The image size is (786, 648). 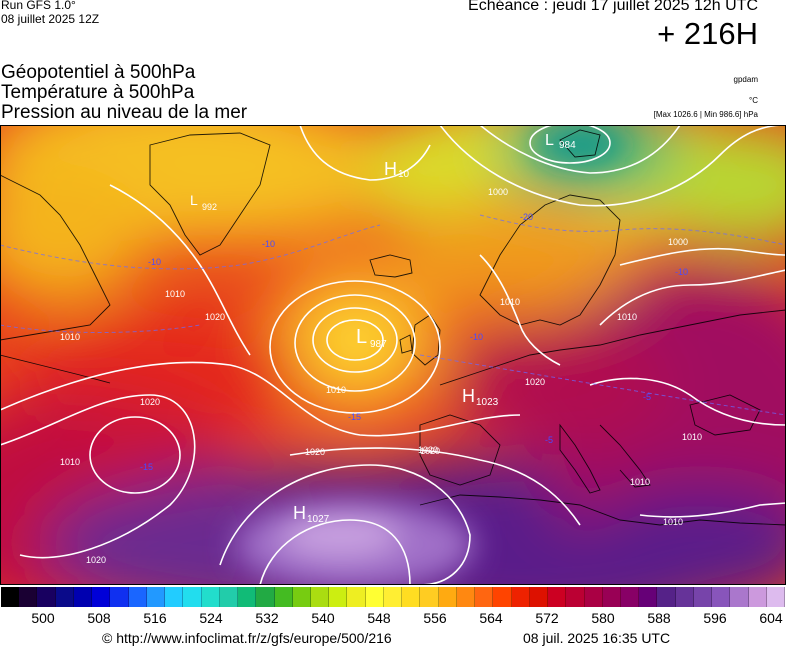 What do you see at coordinates (299, 513) in the screenshot?
I see `pressure-center-h-1027: H` at bounding box center [299, 513].